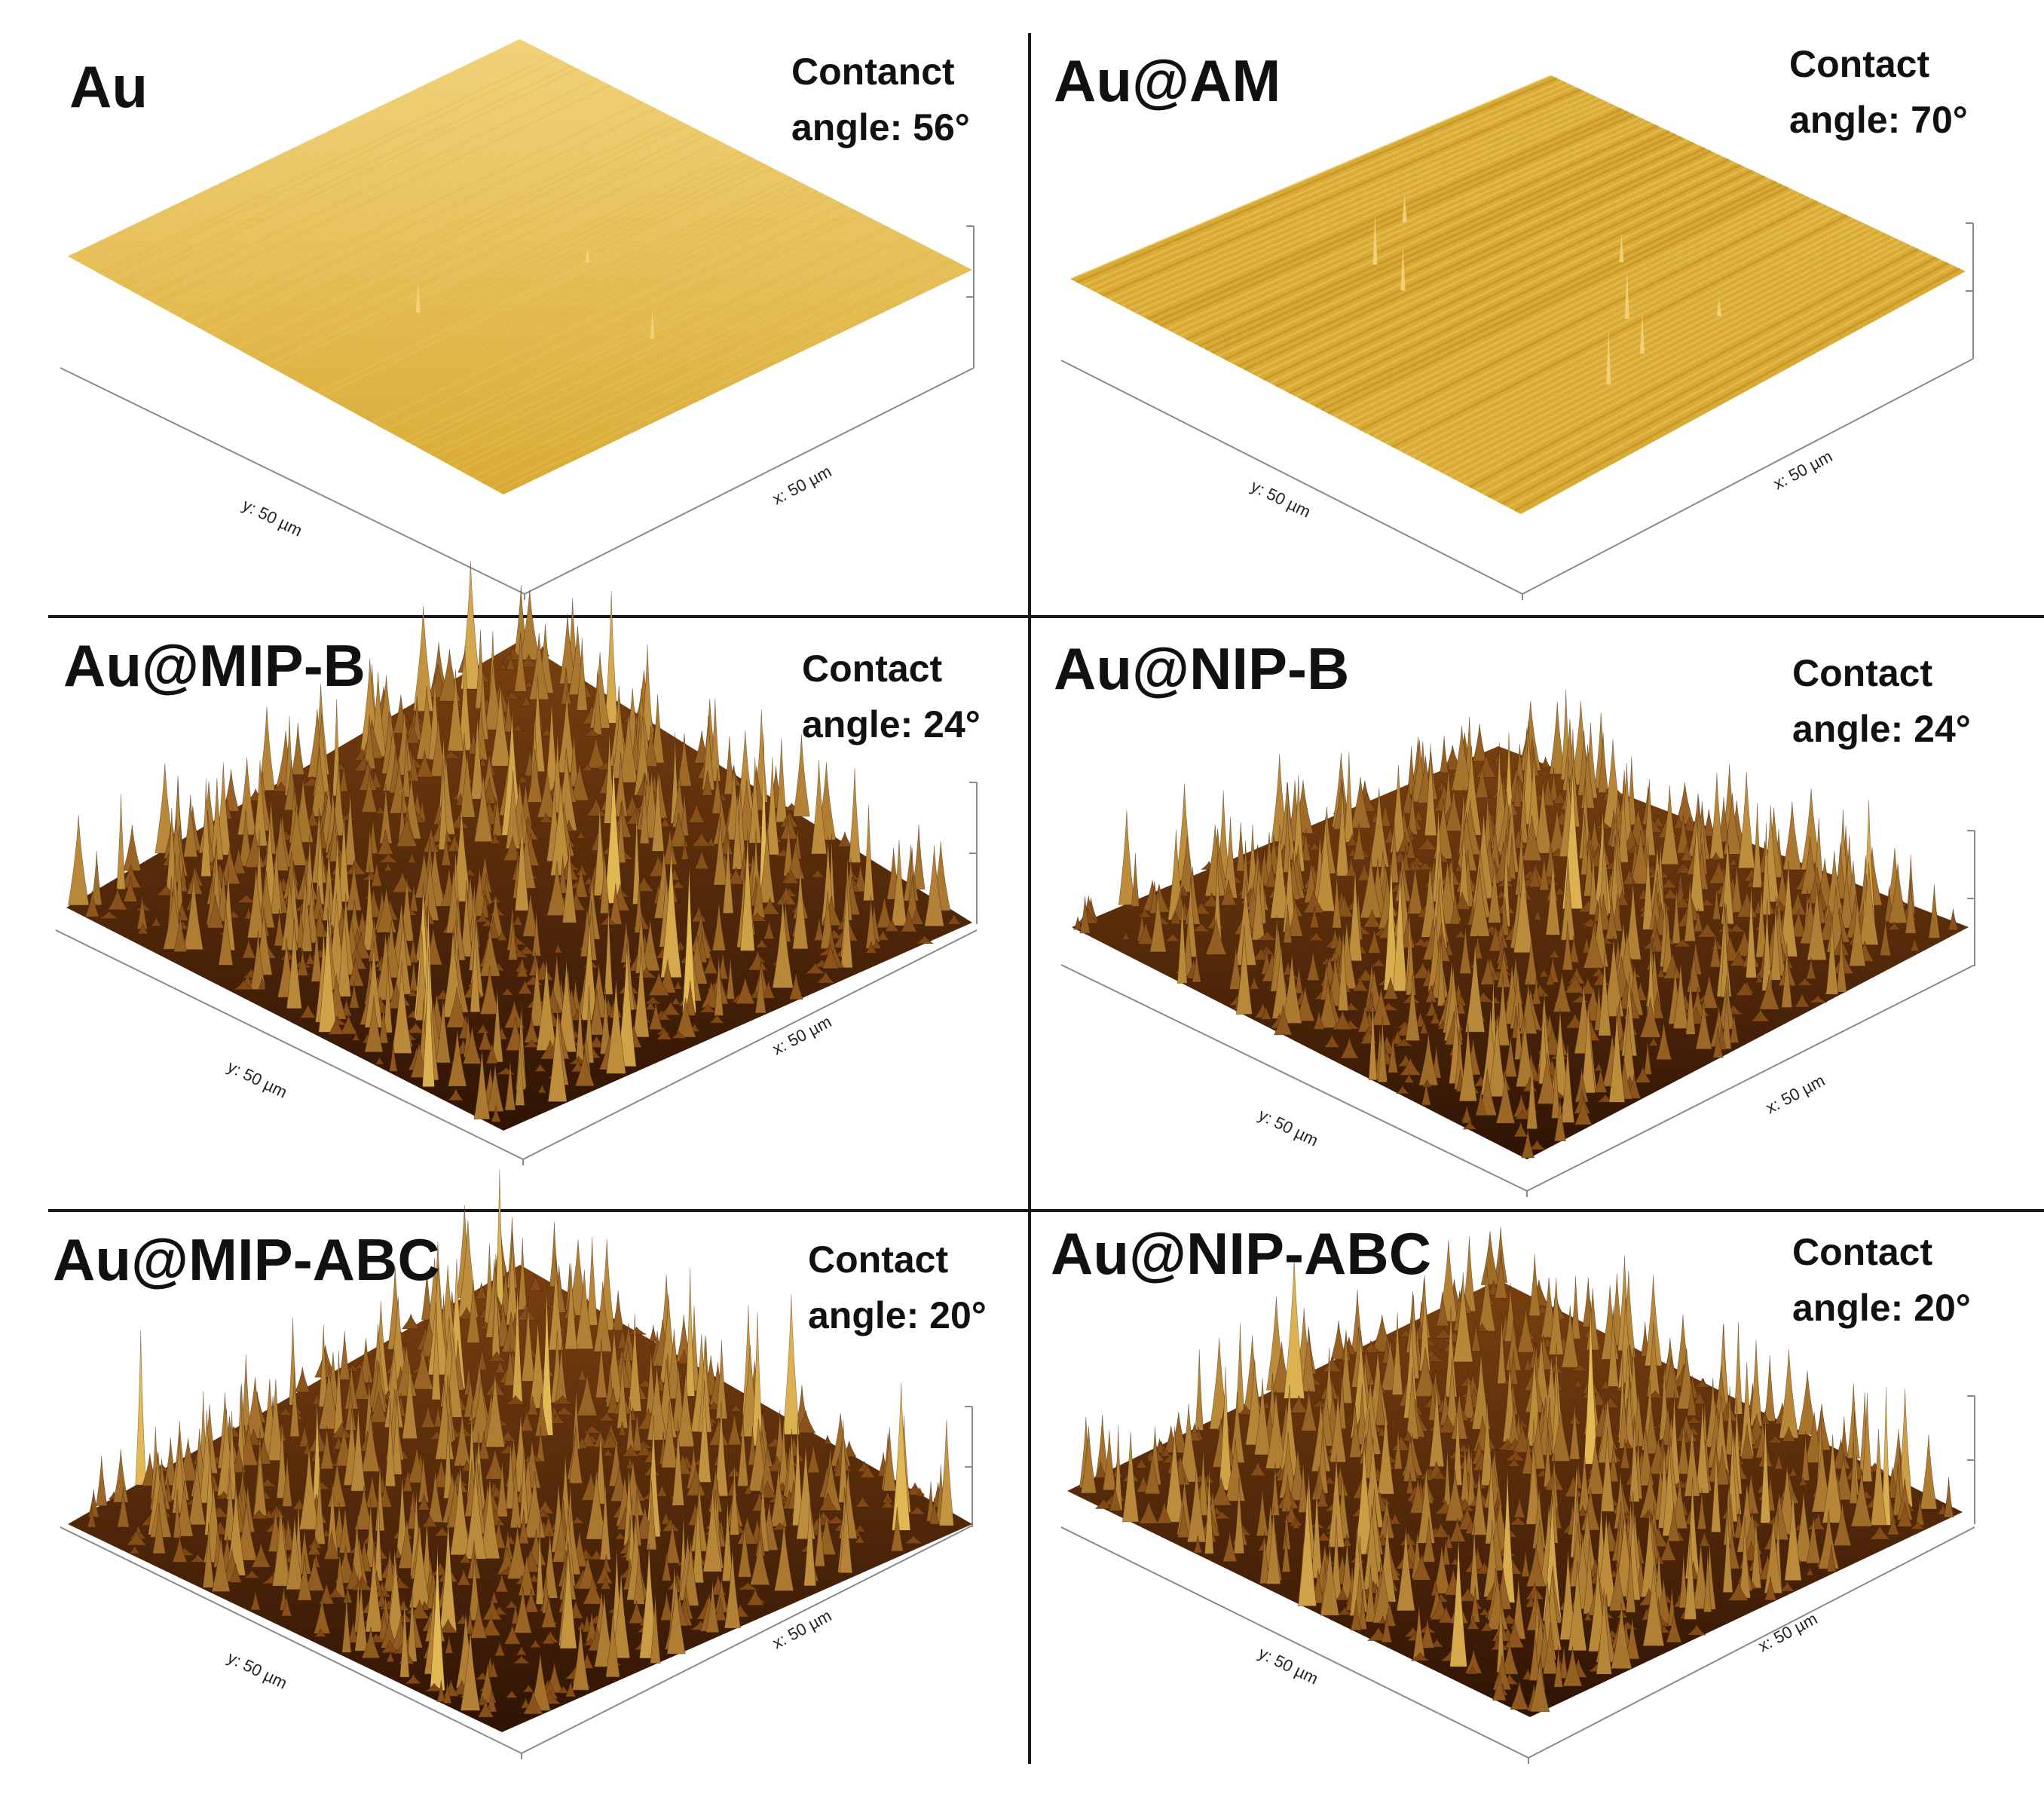 This screenshot has width=2044, height=1797. Describe the element at coordinates (1167, 80) in the screenshot. I see `sample-label: Au@AM` at that location.